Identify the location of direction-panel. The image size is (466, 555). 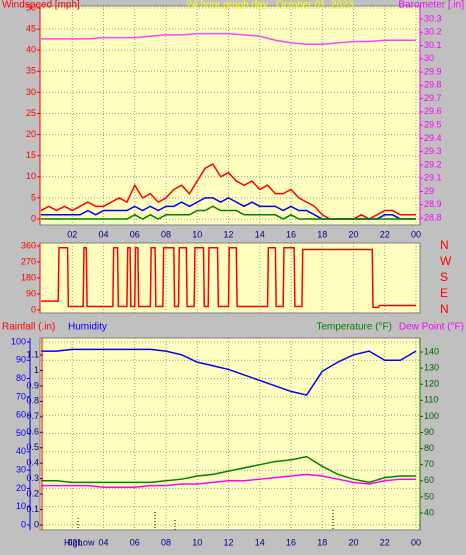
(230, 278).